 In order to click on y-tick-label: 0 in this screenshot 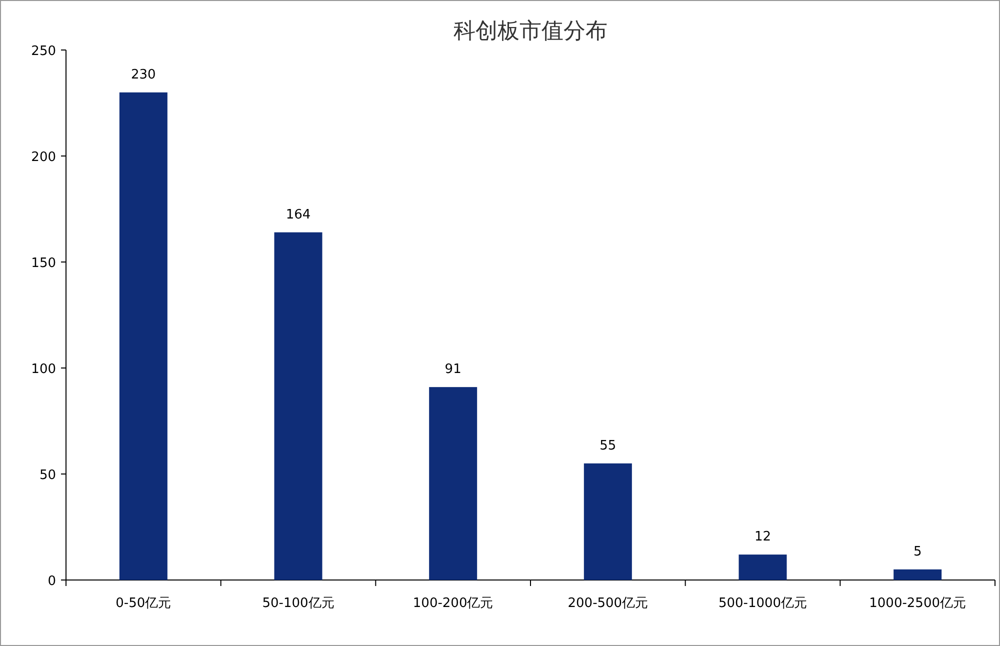, I will do `click(52, 581)`.